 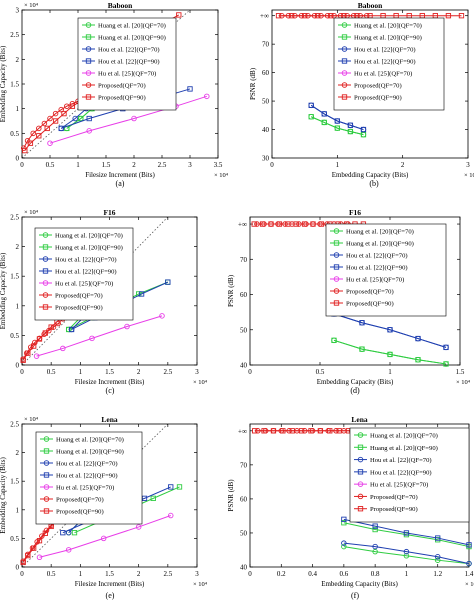 I want to click on x-tick-label: 3.5, so click(x=218, y=165).